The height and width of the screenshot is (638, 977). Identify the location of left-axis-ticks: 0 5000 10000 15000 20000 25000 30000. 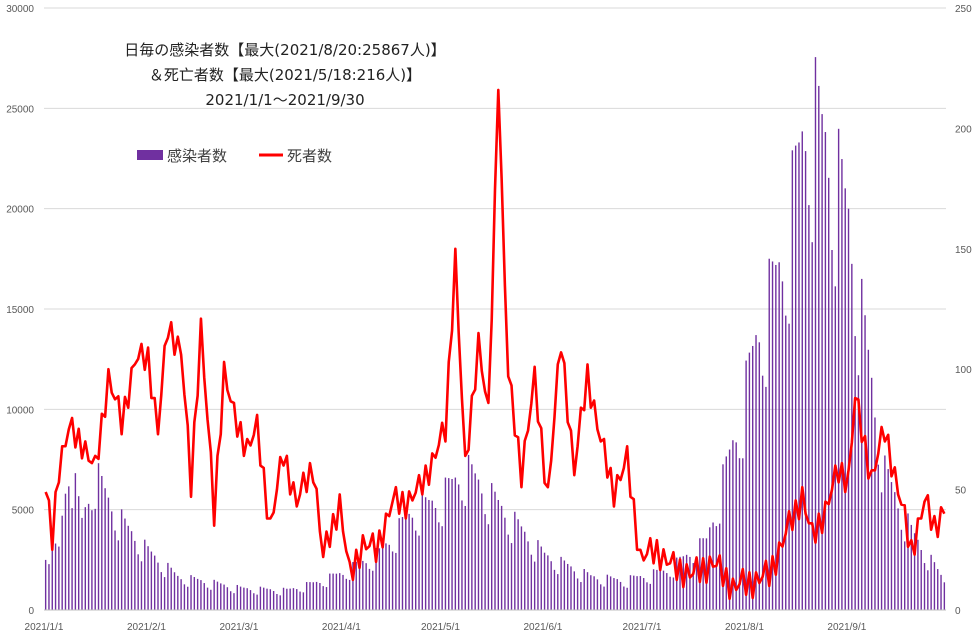
(20, 310).